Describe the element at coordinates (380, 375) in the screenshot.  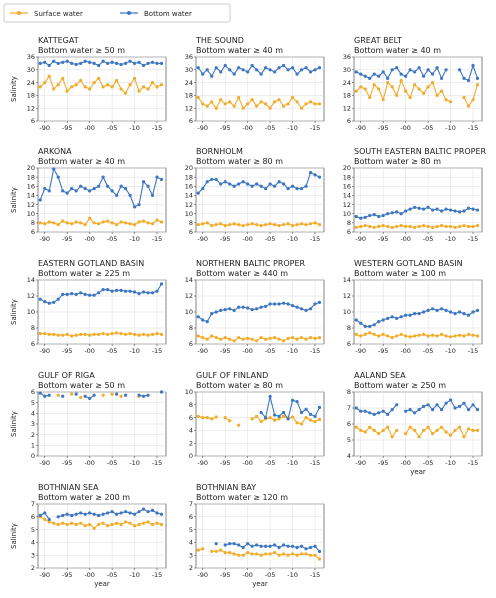
I see `panel-title: AALAND SEA` at that location.